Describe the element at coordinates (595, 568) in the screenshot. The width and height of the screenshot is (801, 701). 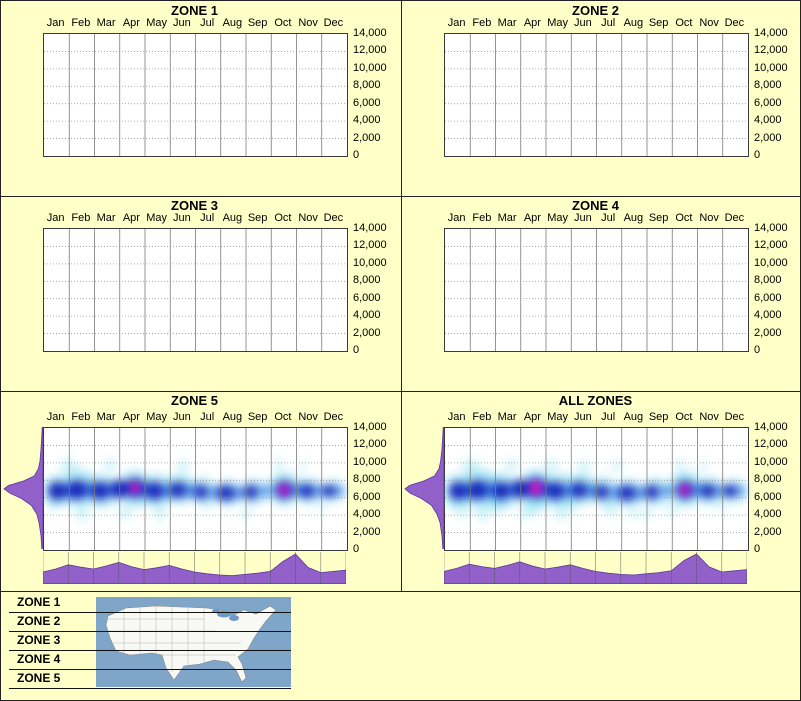
I see `monthly-density-area` at that location.